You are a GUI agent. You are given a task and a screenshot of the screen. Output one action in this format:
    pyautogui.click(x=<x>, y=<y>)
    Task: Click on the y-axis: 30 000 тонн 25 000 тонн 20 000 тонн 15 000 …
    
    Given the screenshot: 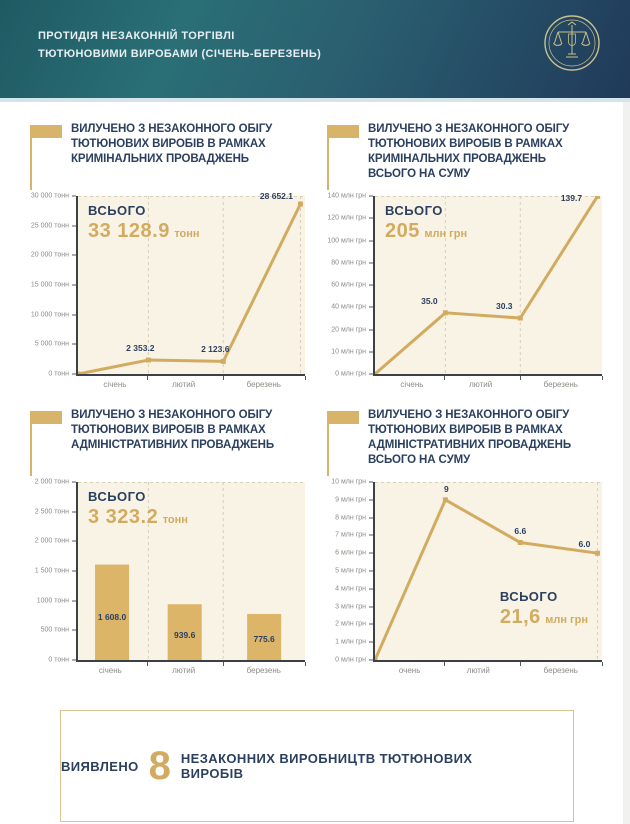 What is the action you would take?
    pyautogui.click(x=53, y=285)
    